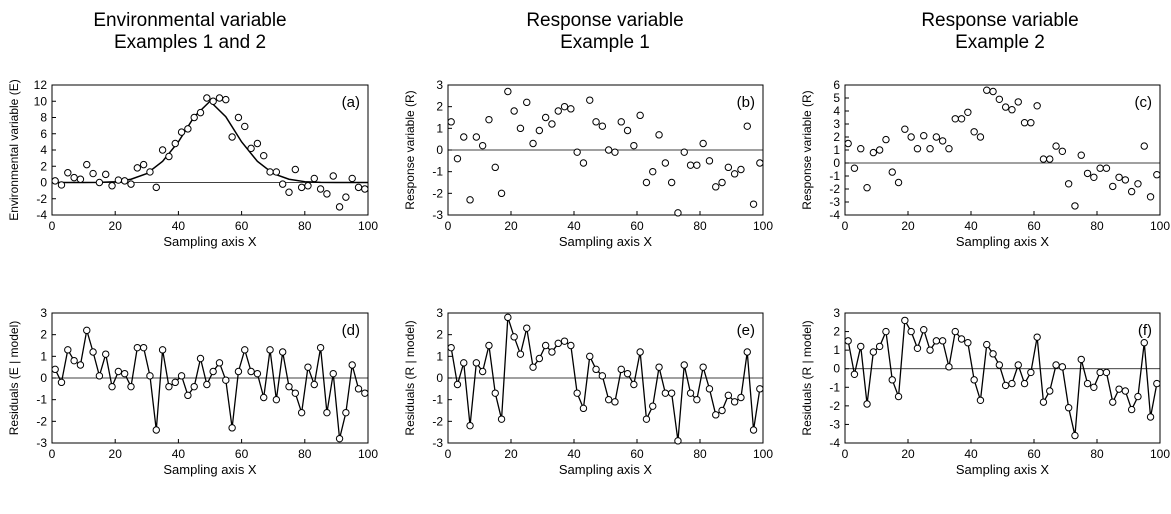 The image size is (1171, 514). What do you see at coordinates (1160, 226) in the screenshot?
I see `x-tick-label: 100` at bounding box center [1160, 226].